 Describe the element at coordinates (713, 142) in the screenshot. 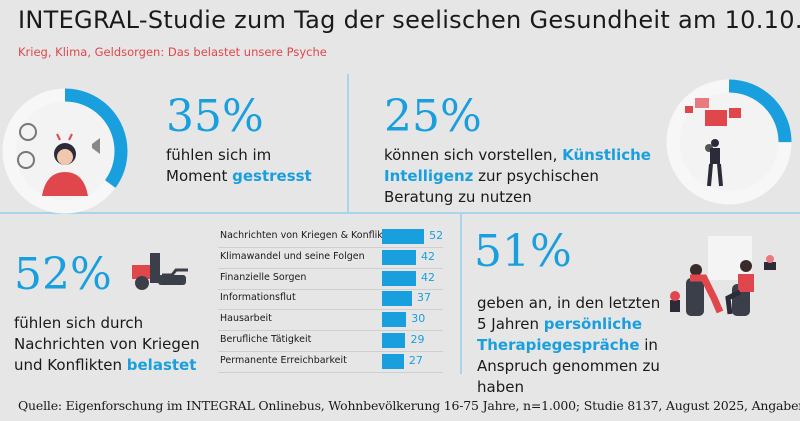

I see `woman-with-images-icon` at that location.